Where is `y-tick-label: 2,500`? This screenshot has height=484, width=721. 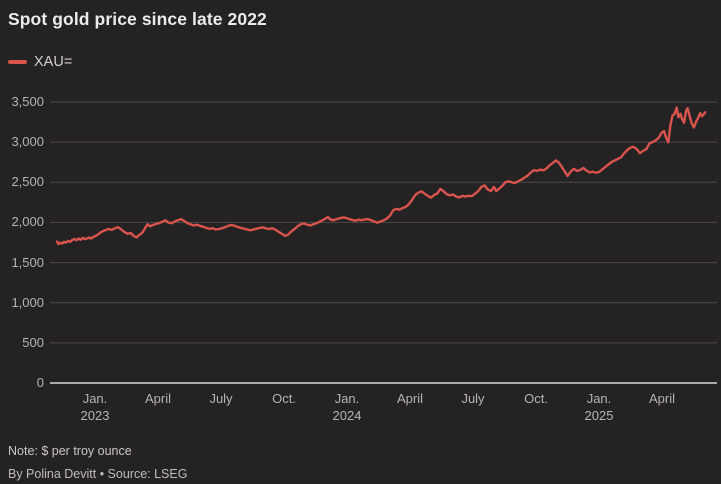 y-tick-label: 2,500 is located at coordinates (27, 182).